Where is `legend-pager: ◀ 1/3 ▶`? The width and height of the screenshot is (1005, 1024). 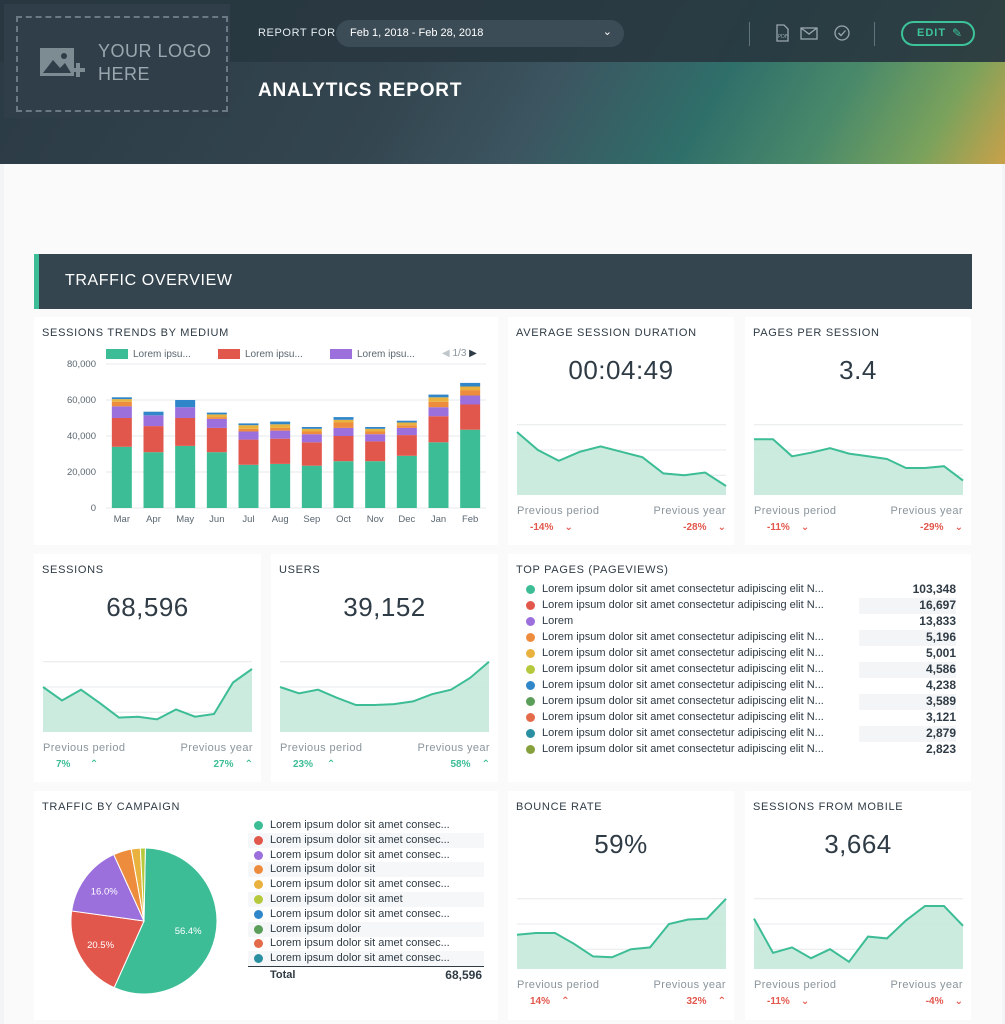 legend-pager: ◀ 1/3 ▶ is located at coordinates (459, 353).